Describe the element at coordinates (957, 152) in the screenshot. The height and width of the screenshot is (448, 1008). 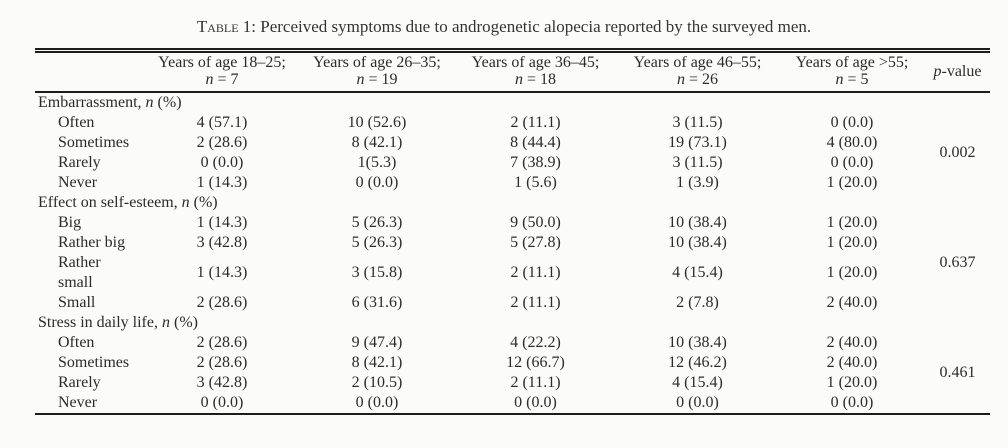
I see `p-value-cell: 0.002` at that location.